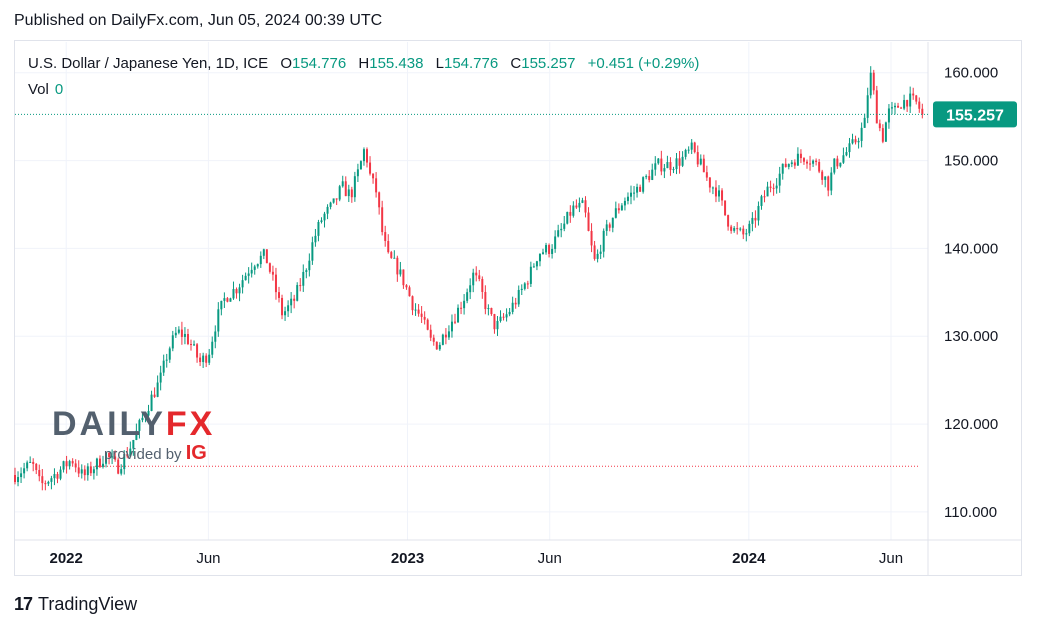 The width and height of the screenshot is (1038, 630). I want to click on tradingview-logo: 17 TradingView, so click(75, 604).